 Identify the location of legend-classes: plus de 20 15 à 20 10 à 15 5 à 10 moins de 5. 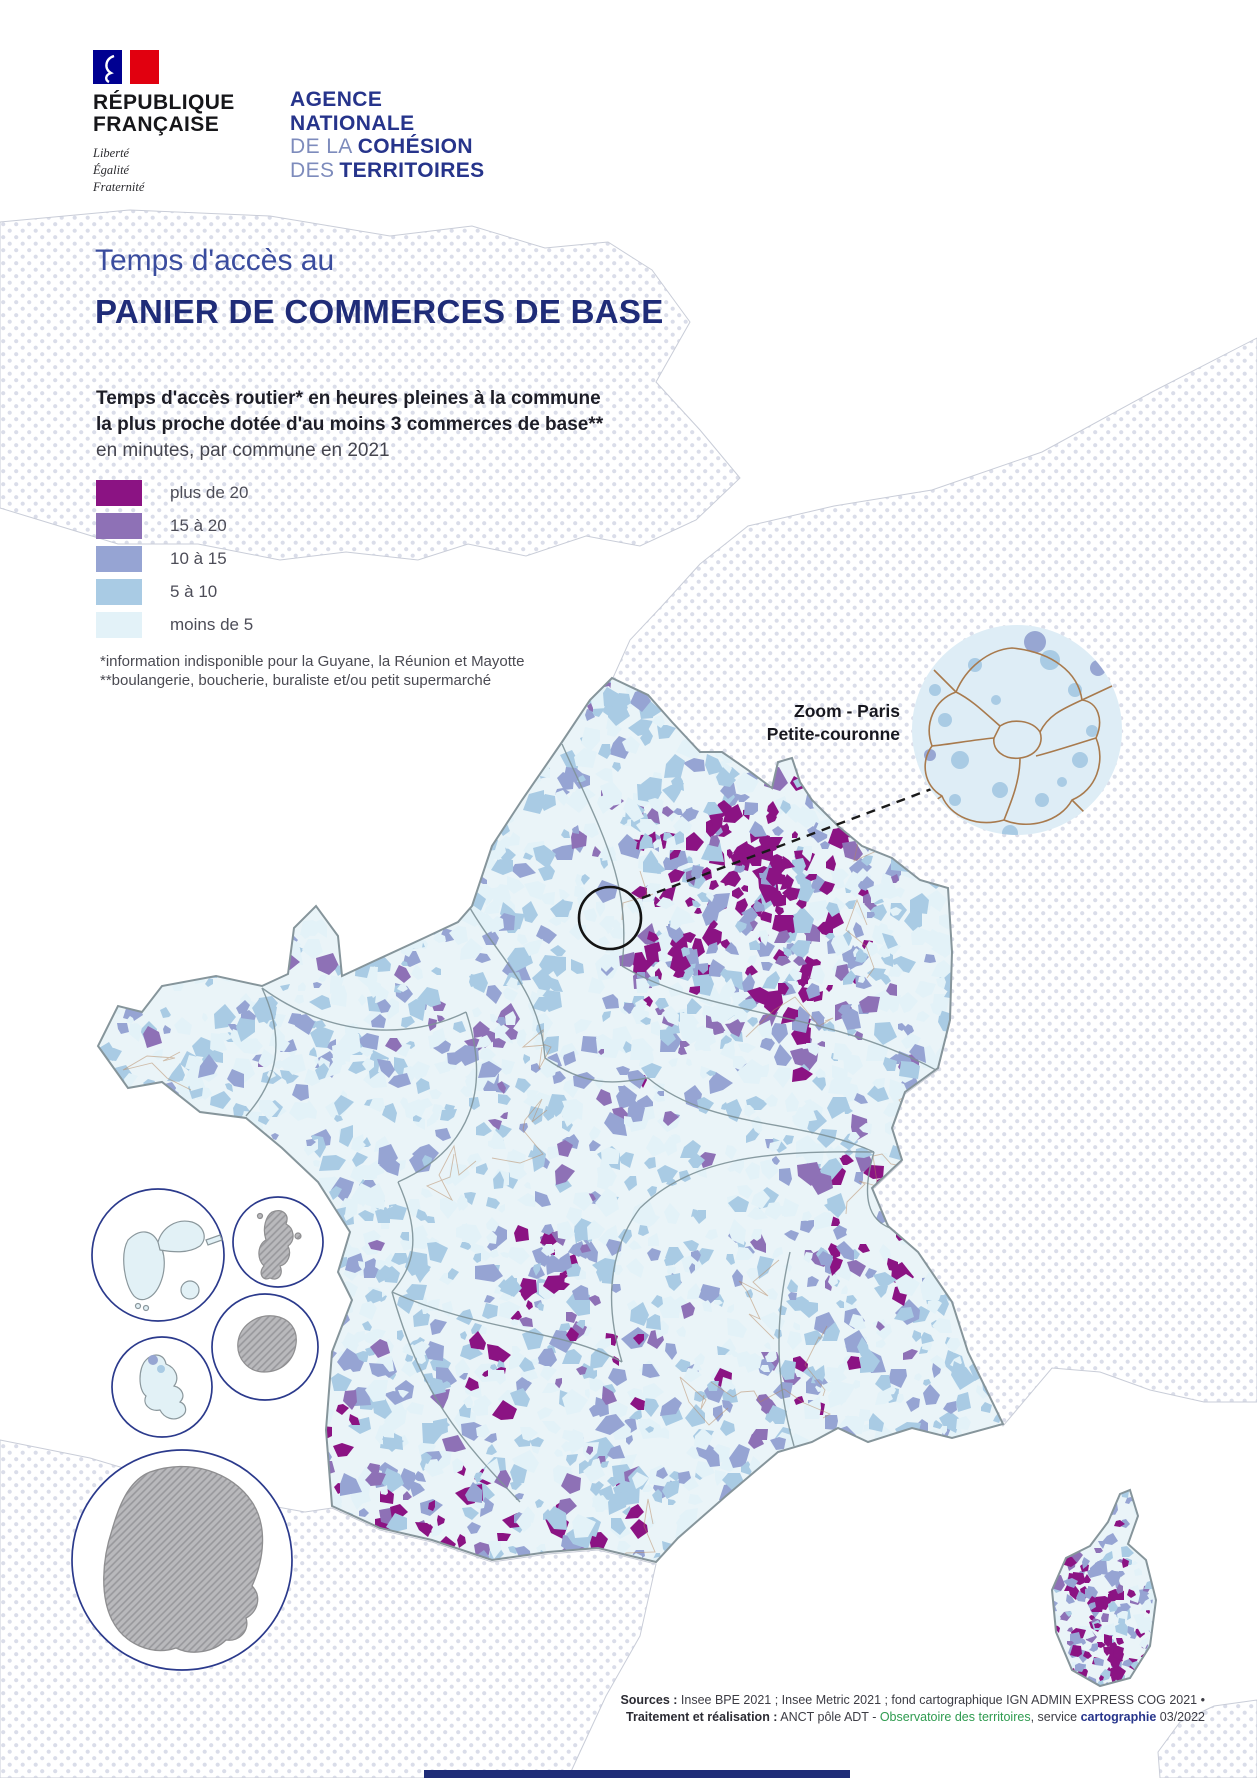
(349, 558).